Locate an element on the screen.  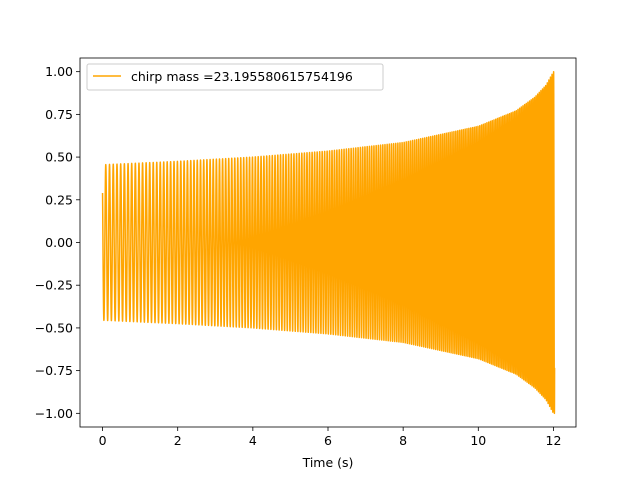
x-tick-label: 6 is located at coordinates (328, 440).